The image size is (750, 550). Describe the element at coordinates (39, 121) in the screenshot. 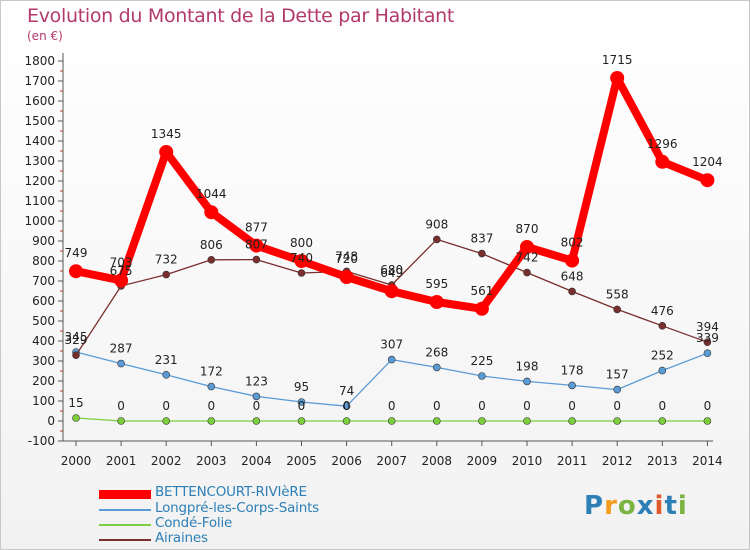

I see `y-tick-label: 1500` at that location.